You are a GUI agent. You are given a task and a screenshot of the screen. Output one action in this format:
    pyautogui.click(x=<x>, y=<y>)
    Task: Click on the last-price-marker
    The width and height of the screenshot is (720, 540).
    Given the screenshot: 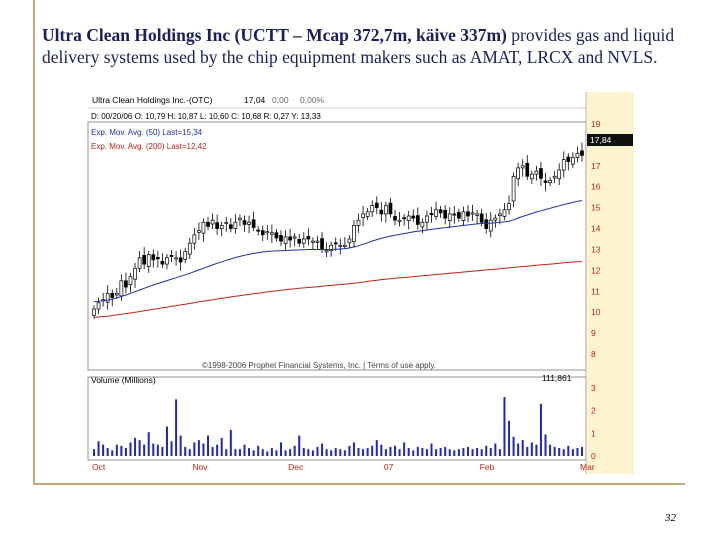 What is the action you would take?
    pyautogui.click(x=610, y=140)
    